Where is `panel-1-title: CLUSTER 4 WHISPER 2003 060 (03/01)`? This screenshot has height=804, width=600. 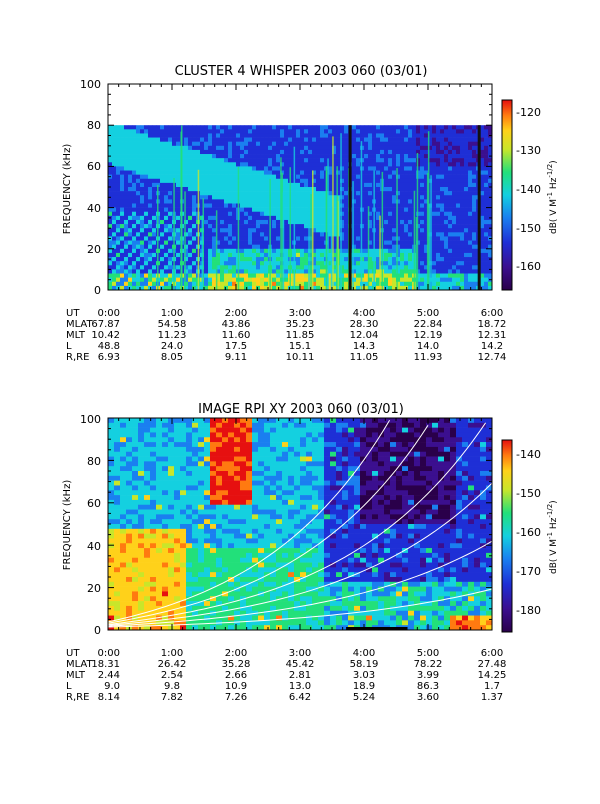 panel-1-title: CLUSTER 4 WHISPER 2003 060 (03/01) is located at coordinates (301, 71).